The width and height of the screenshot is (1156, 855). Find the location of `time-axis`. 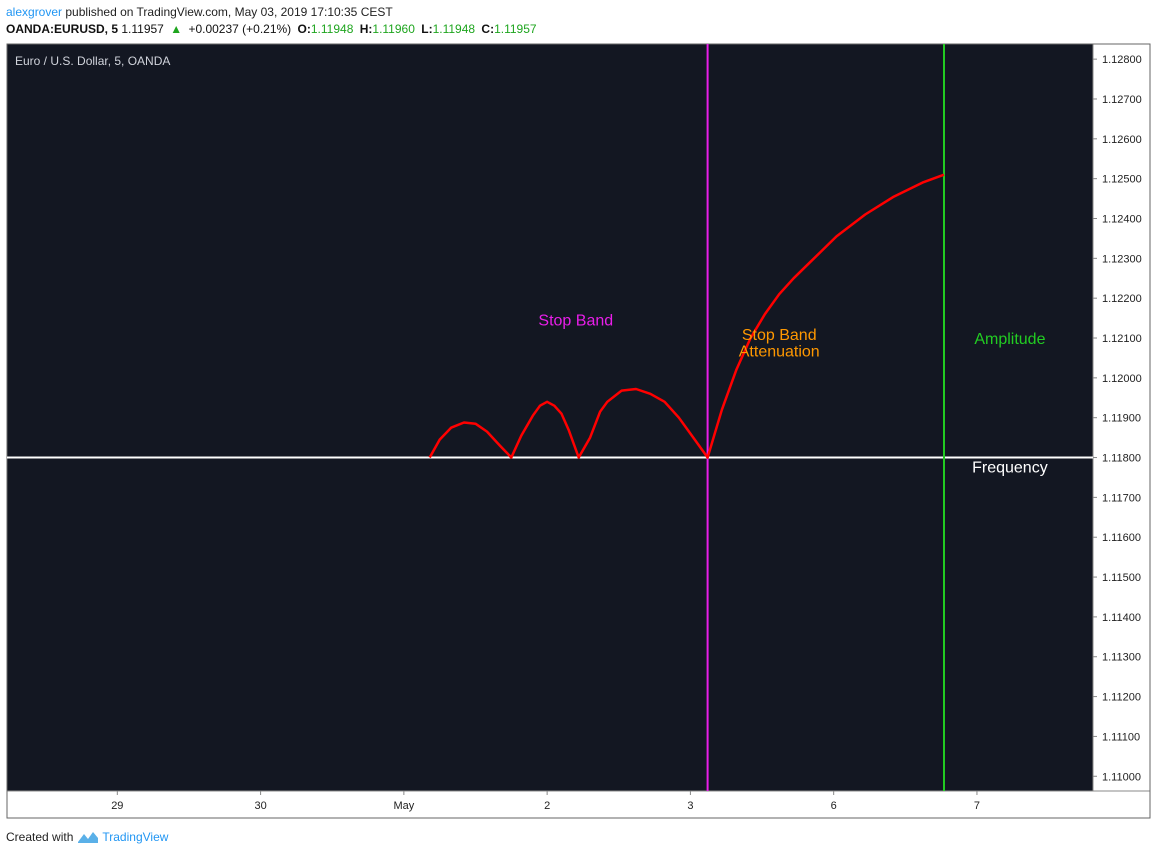

time-axis is located at coordinates (578, 804).